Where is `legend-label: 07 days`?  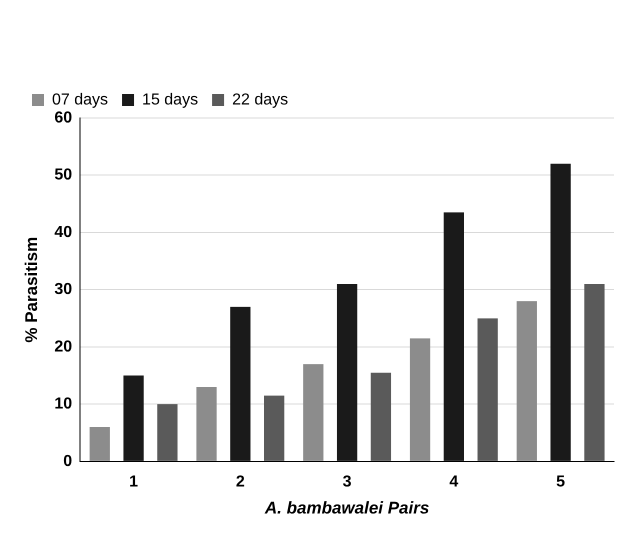 legend-label: 07 days is located at coordinates (80, 99).